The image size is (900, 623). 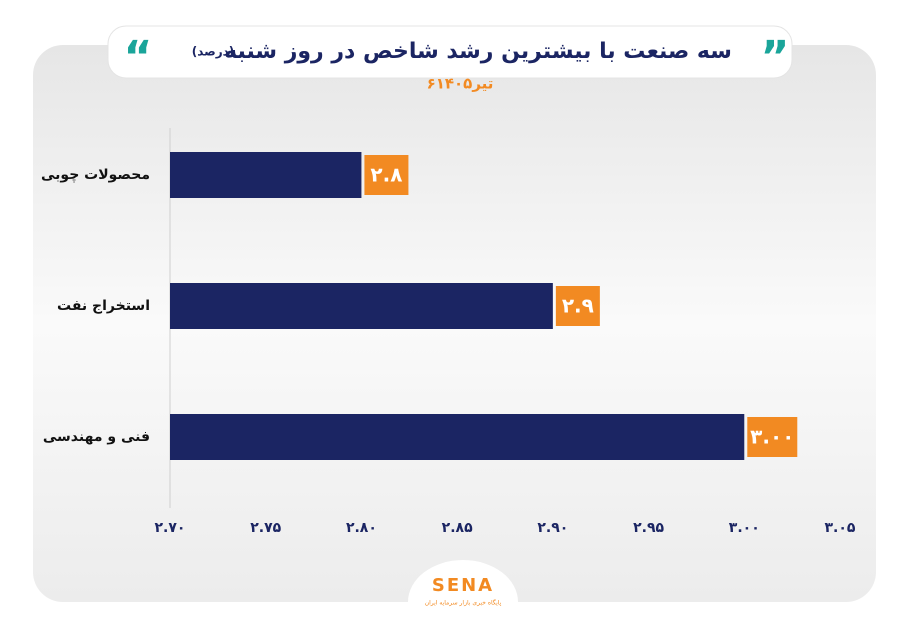 I want to click on value-label: ۲.۸, so click(x=386, y=175).